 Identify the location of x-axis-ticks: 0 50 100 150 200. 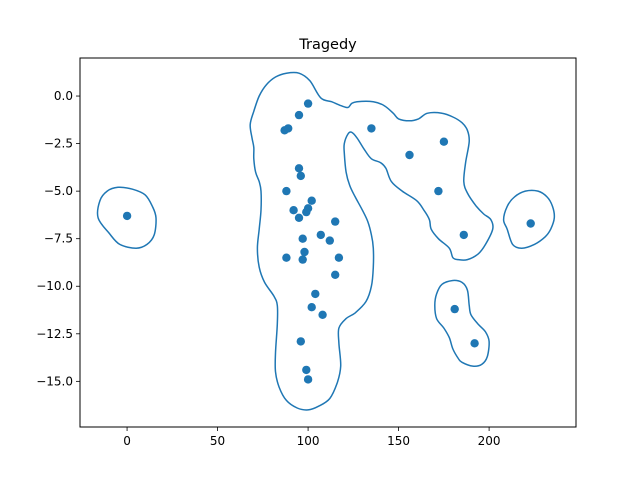
(312, 437).